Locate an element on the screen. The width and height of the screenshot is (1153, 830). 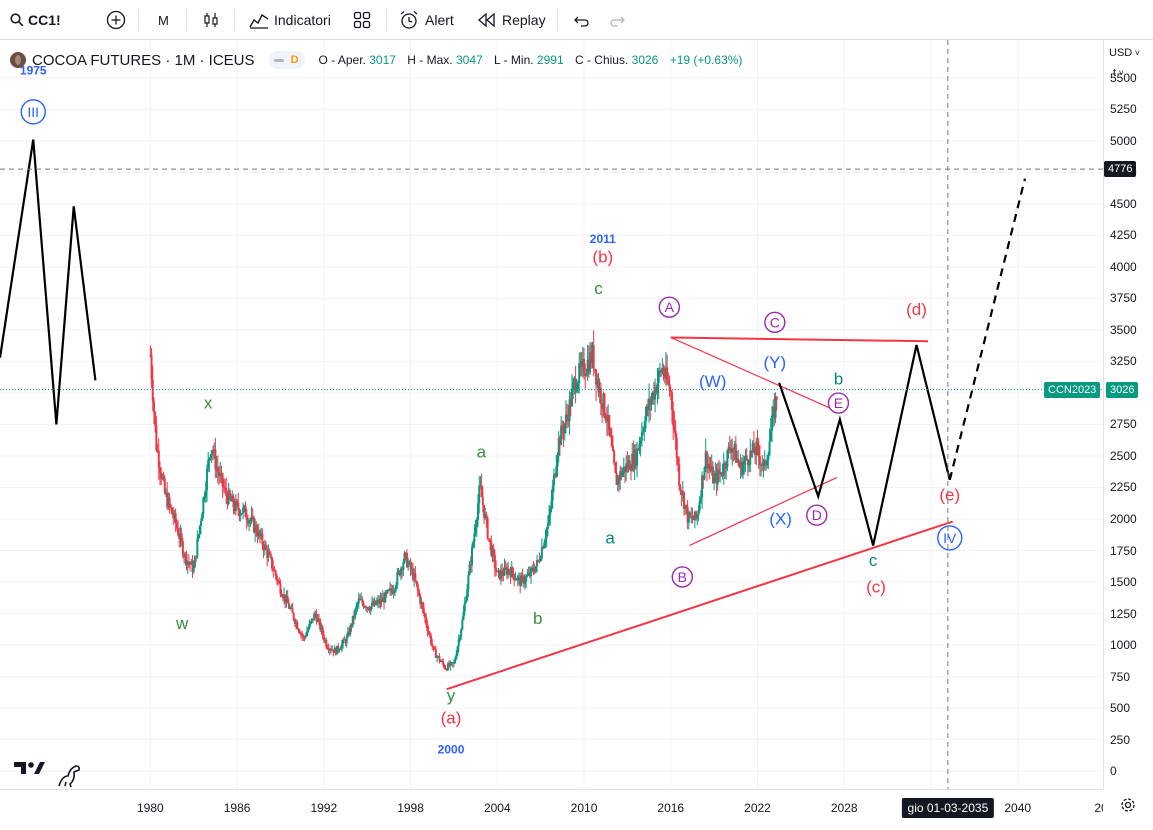
trendline is located at coordinates (799, 339).